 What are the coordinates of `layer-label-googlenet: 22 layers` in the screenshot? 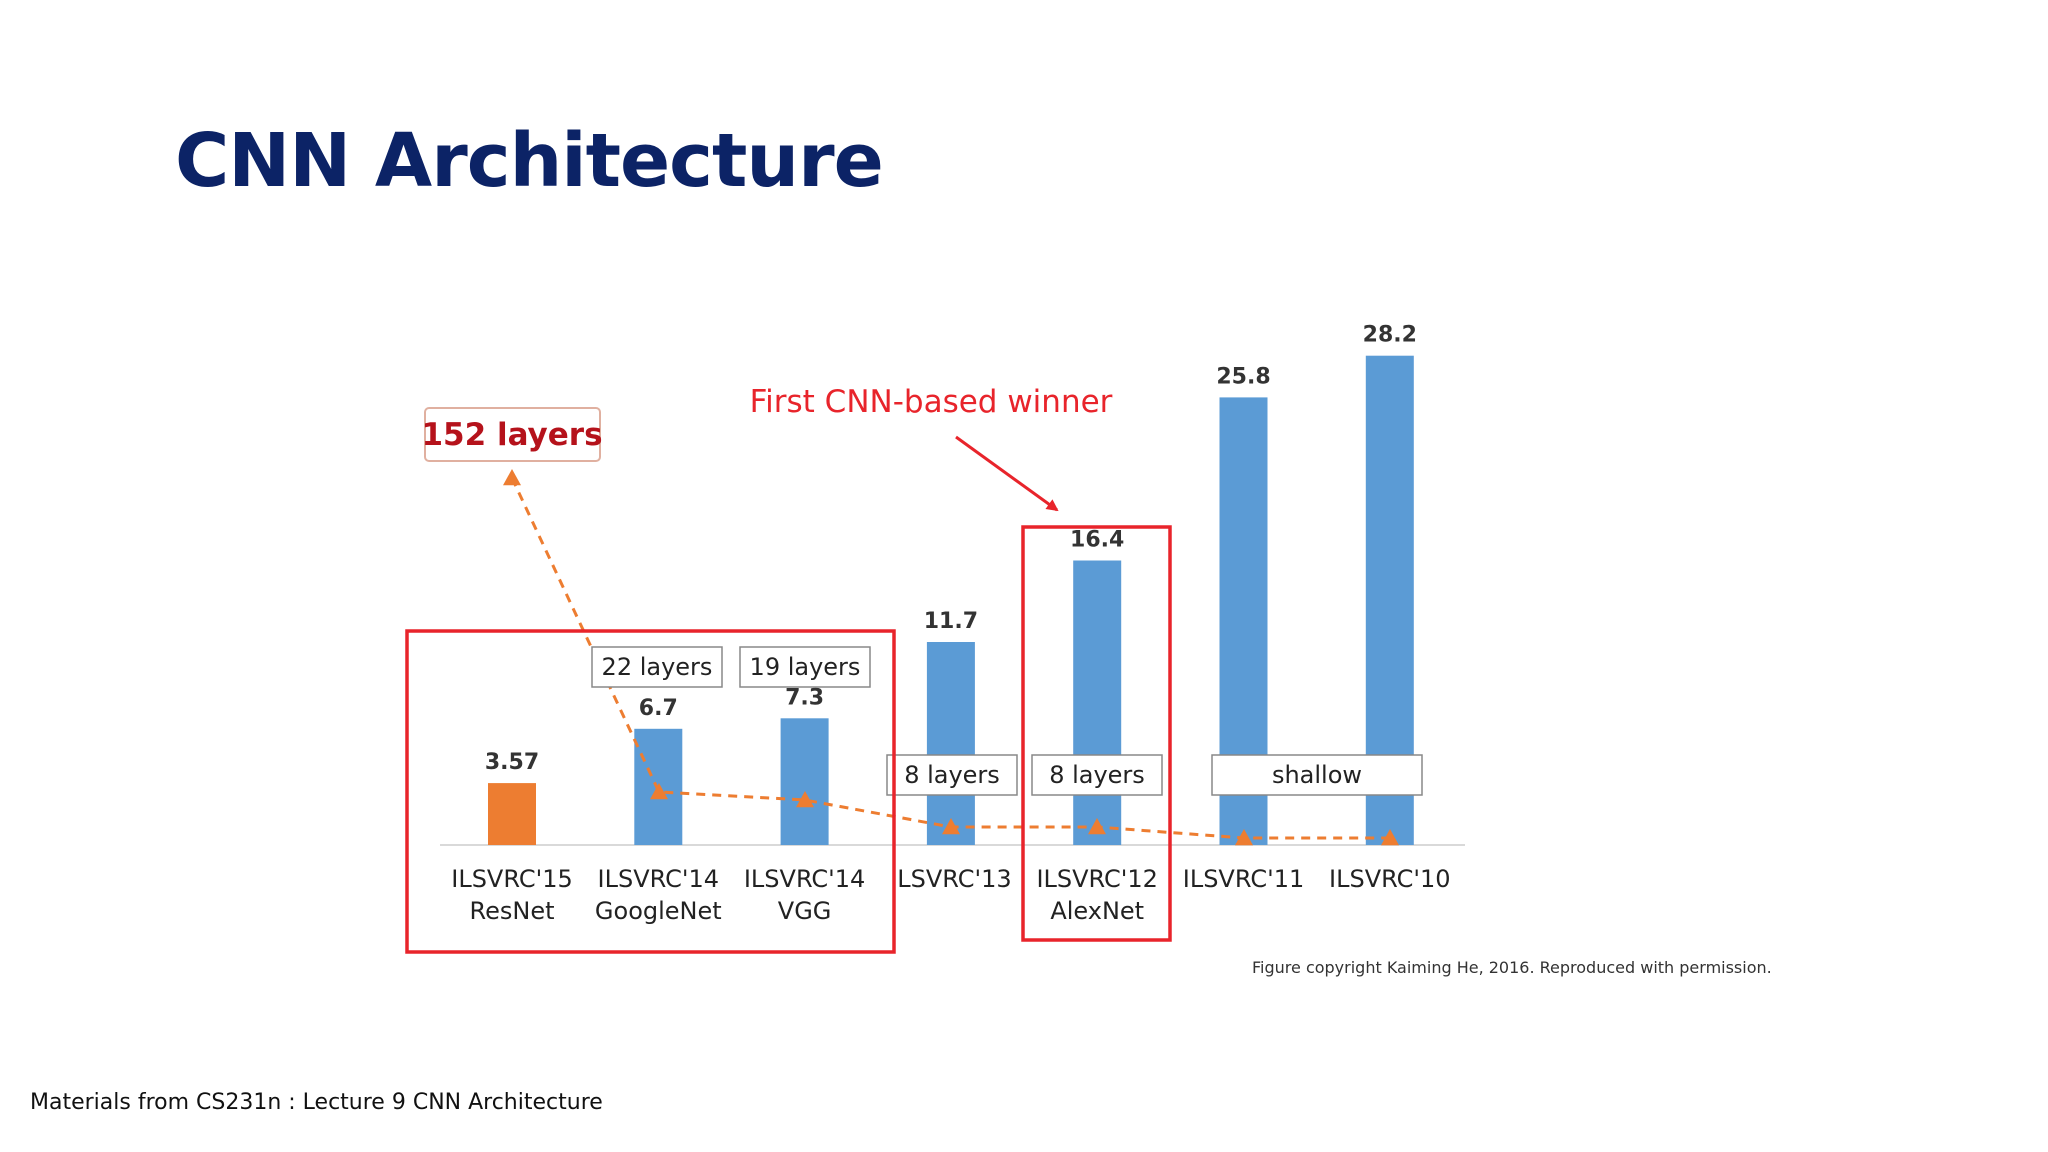 It's located at (657, 667).